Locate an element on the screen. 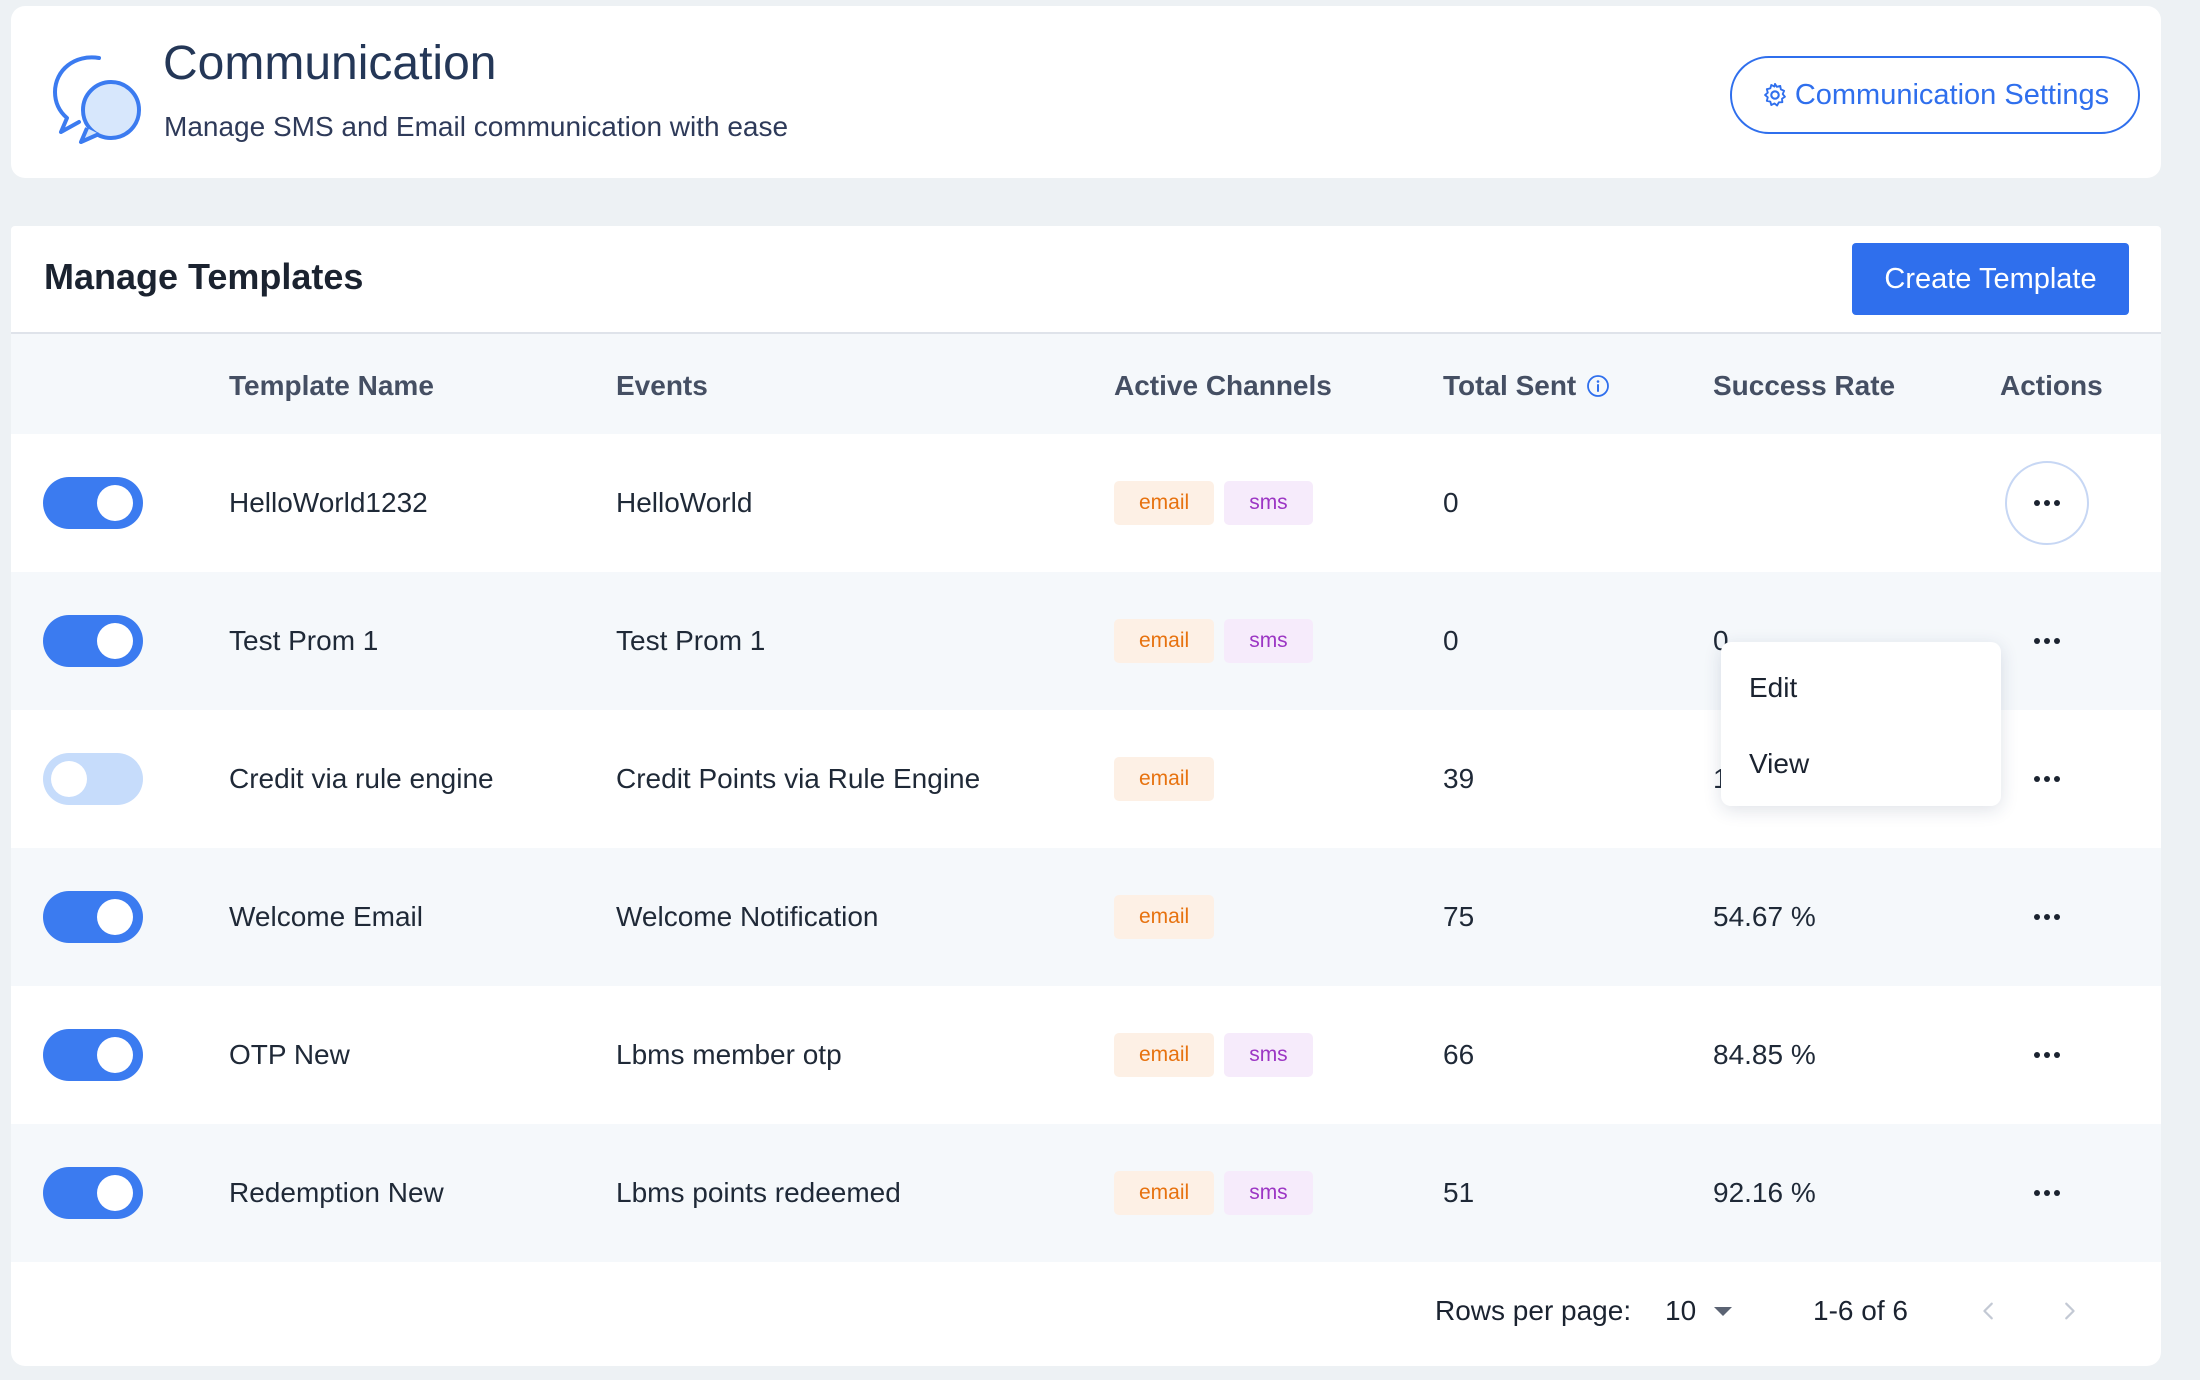 This screenshot has width=2200, height=1380. column-header-success-rate: Success Rate is located at coordinates (1804, 385).